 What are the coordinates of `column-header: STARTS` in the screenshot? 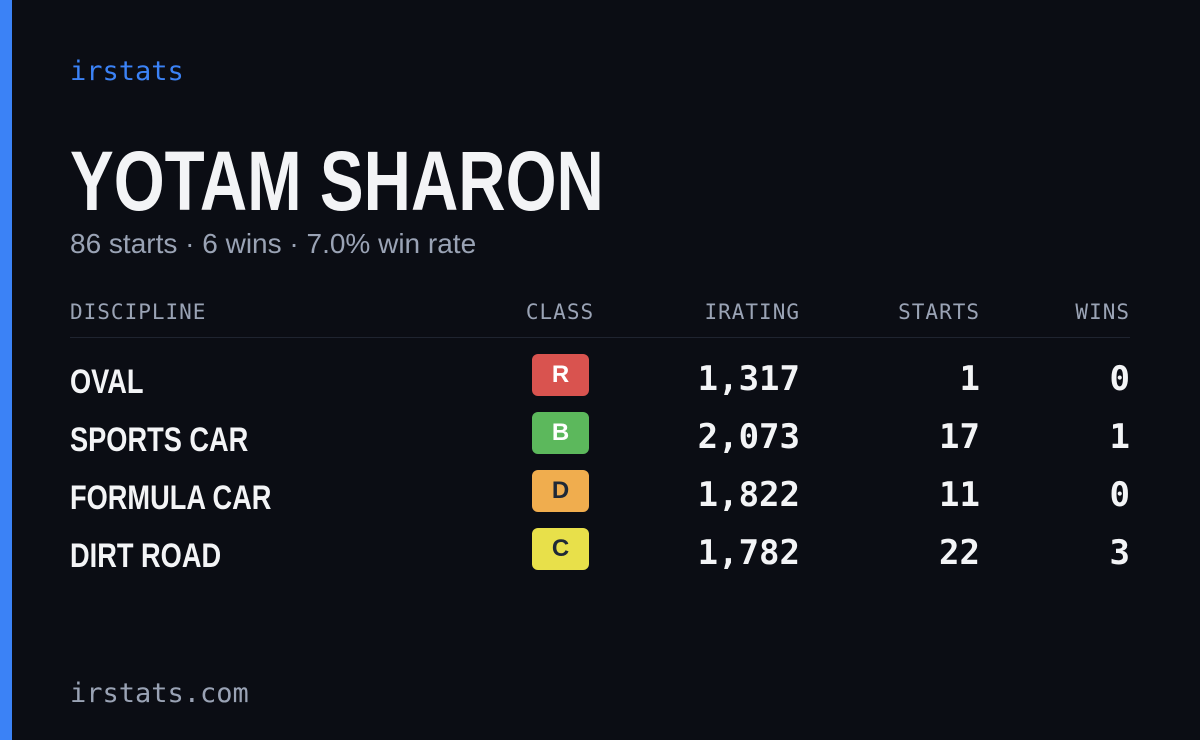 It's located at (939, 312).